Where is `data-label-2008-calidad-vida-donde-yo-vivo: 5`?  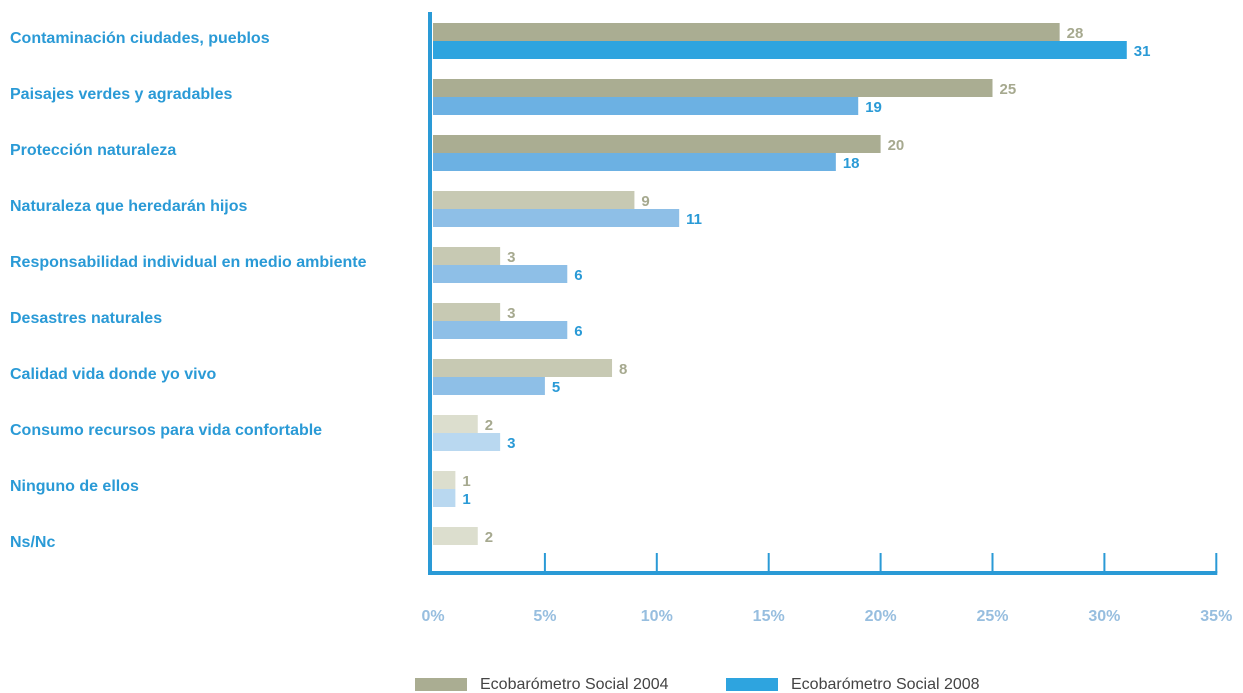
data-label-2008-calidad-vida-donde-yo-vivo: 5 is located at coordinates (556, 387).